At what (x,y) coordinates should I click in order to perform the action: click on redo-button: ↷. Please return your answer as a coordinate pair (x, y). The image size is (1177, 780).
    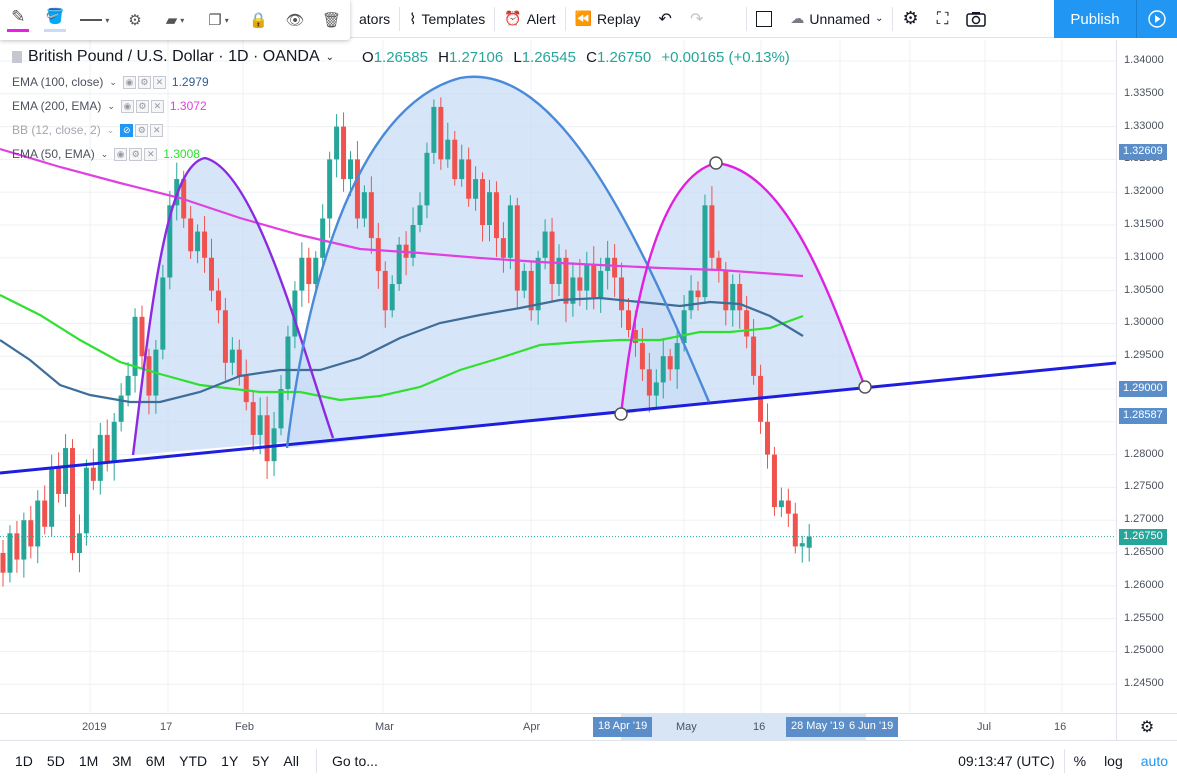
    Looking at the image, I should click on (696, 19).